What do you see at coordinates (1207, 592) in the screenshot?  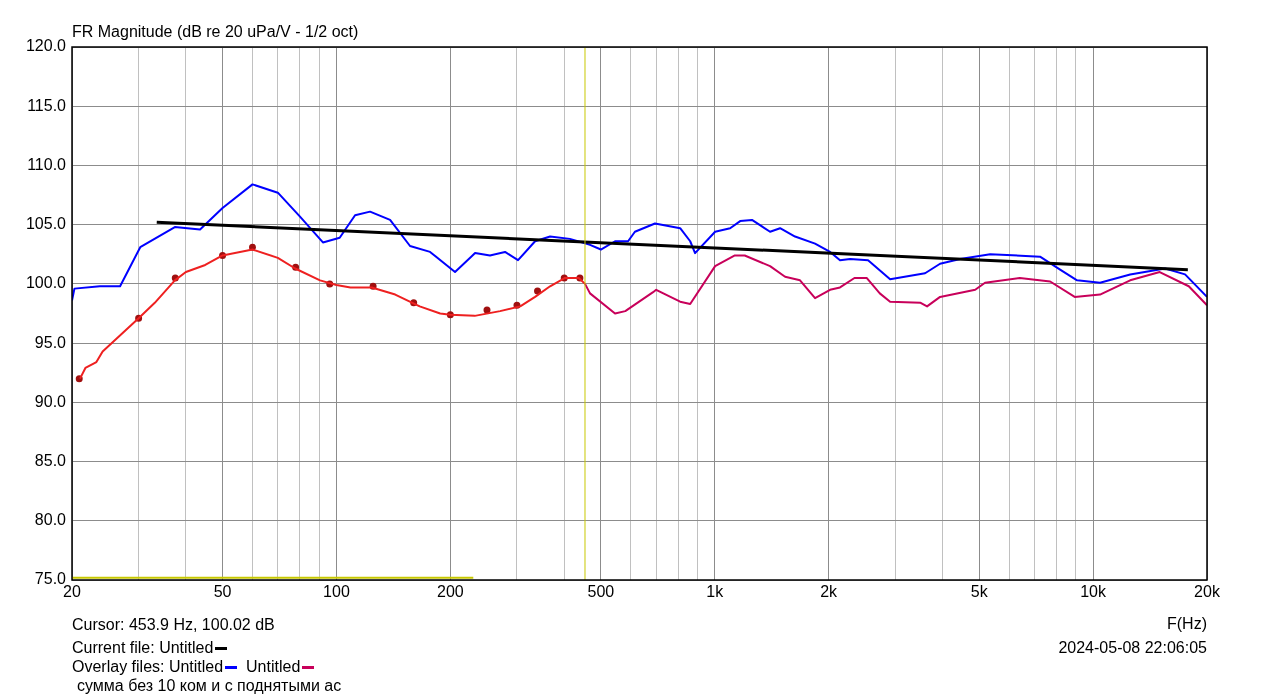 I see `x-tick-label: 20k` at bounding box center [1207, 592].